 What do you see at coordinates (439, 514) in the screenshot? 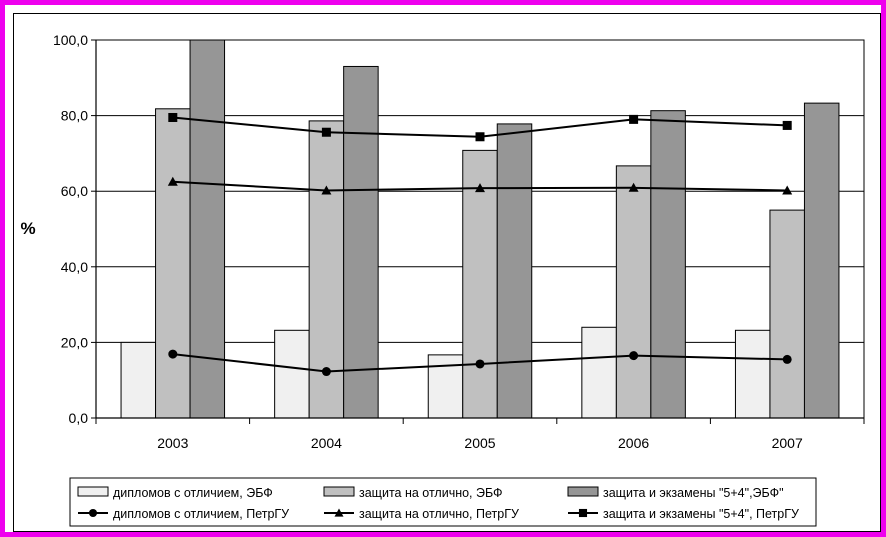
I see `legend-label: защита на отлично, ПетрГУ` at bounding box center [439, 514].